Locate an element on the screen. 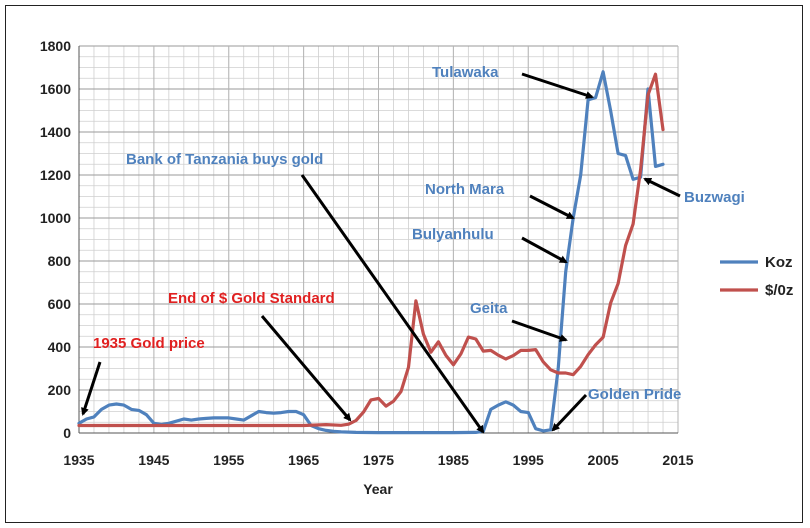 The width and height of the screenshot is (810, 528). x-tick-labels: 1935 1945 1955 1965 1975 1985 1995 2005 2015 is located at coordinates (378, 460).